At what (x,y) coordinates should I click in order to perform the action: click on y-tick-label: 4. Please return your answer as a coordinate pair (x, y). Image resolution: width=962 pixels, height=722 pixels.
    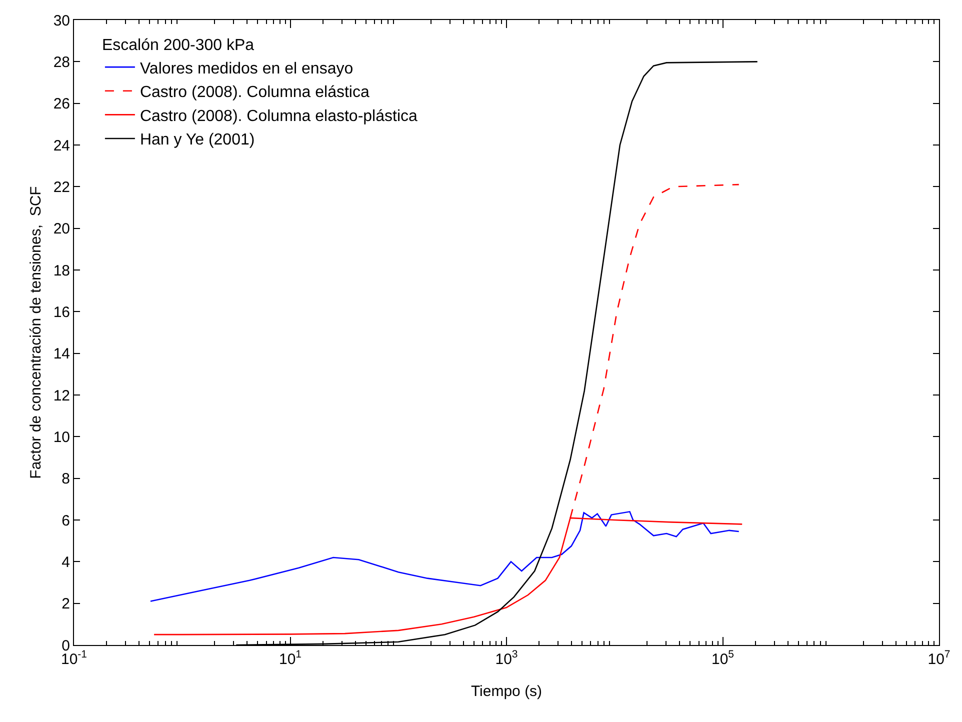
    Looking at the image, I should click on (66, 562).